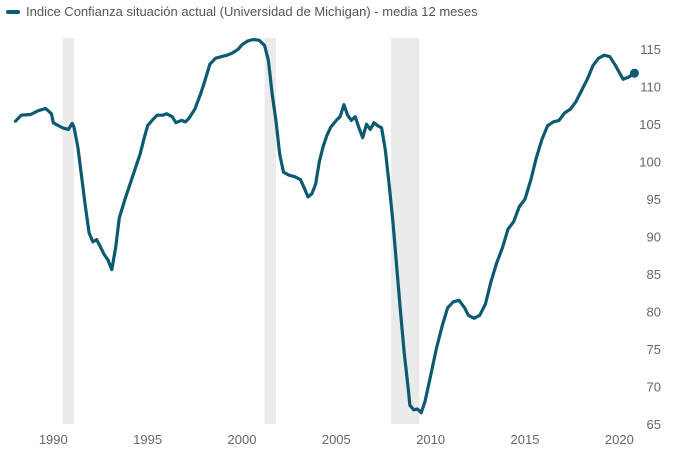 This screenshot has width=680, height=464. What do you see at coordinates (650, 49) in the screenshot?
I see `y-tick-label: 115` at bounding box center [650, 49].